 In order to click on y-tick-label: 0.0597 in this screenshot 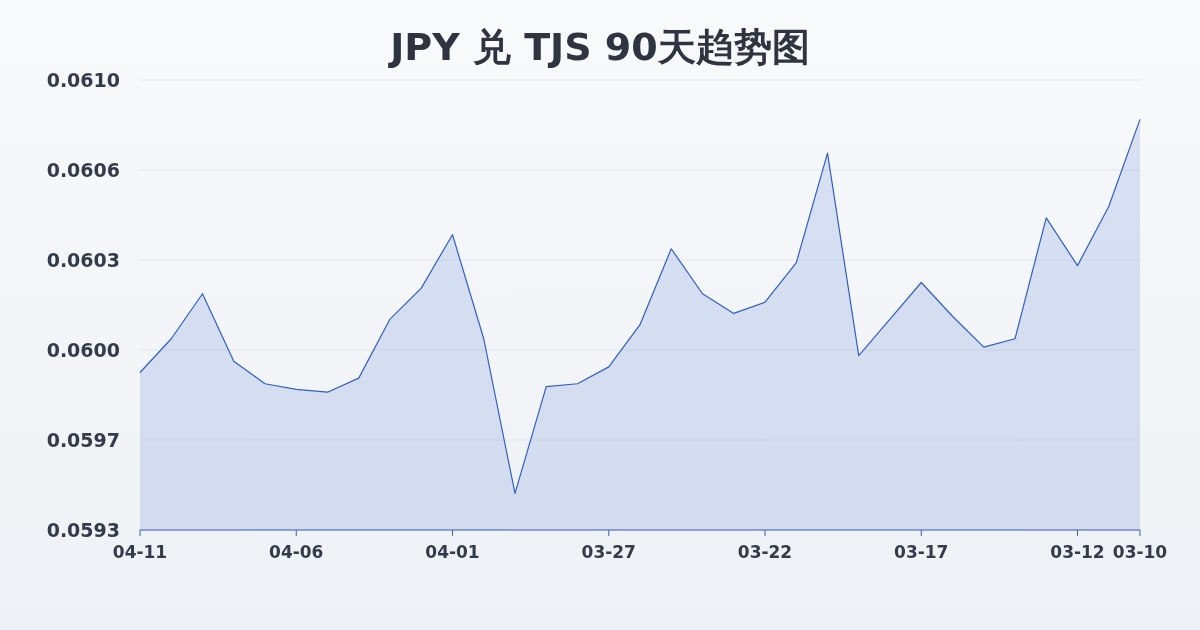, I will do `click(83, 440)`.